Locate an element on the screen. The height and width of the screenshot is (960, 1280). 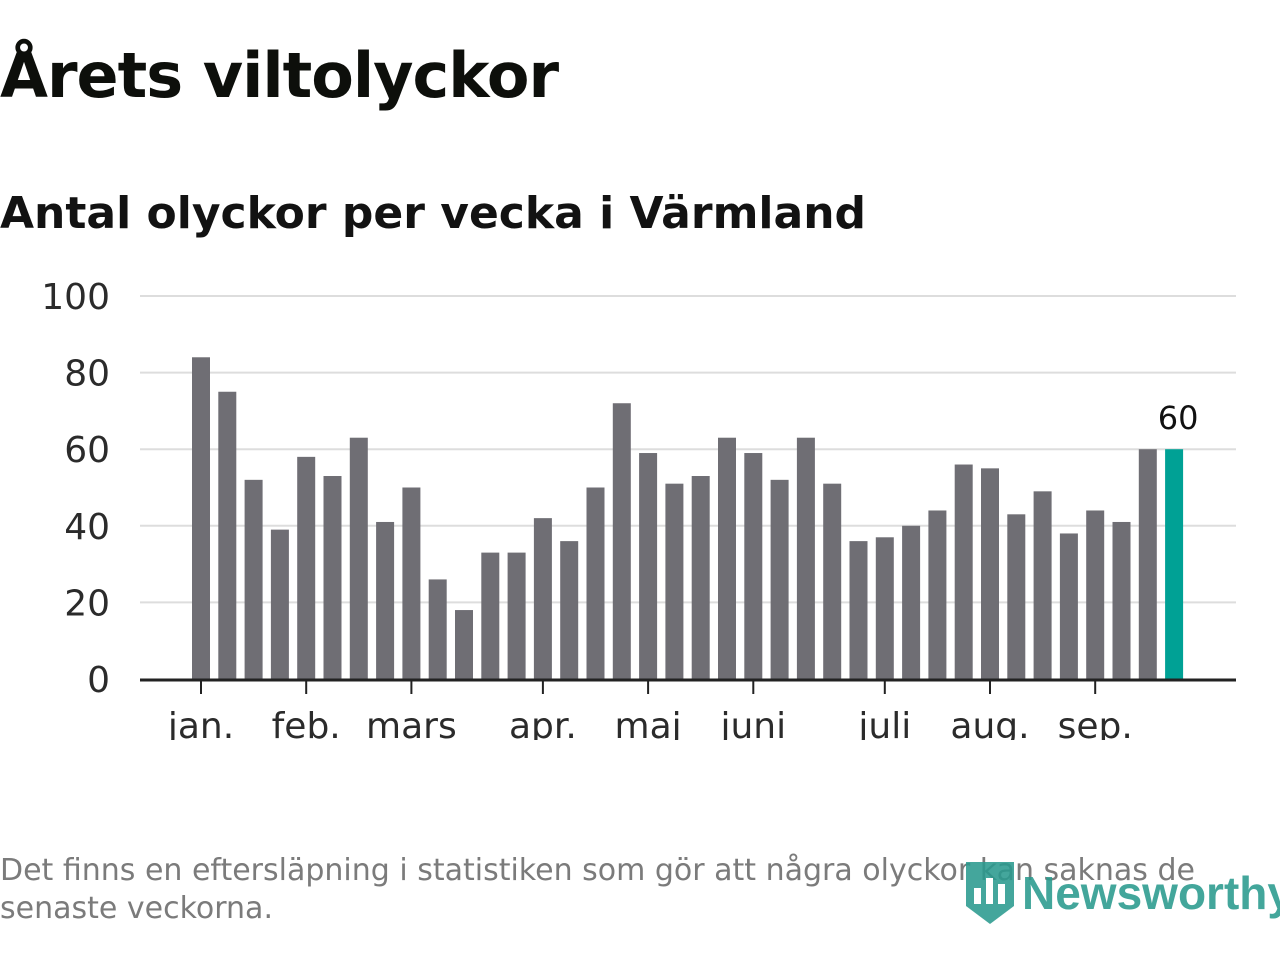
x-tick-label: feb. is located at coordinates (306, 723).